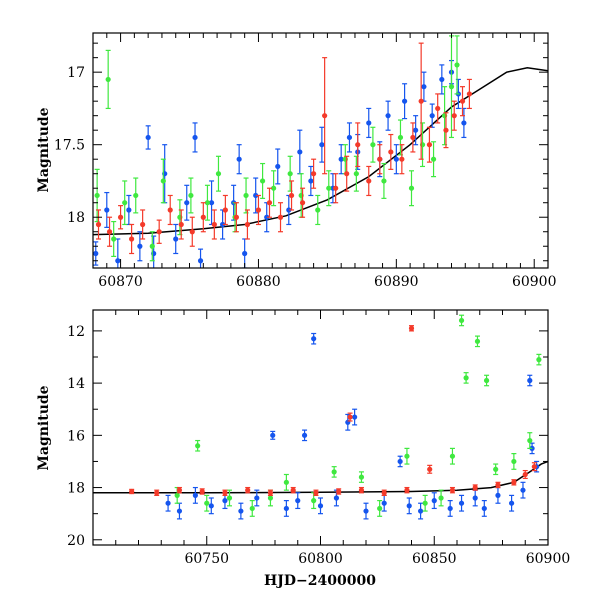 The image size is (600, 600). What do you see at coordinates (69, 146) in the screenshot?
I see `top-y-tick-label: 17.5` at bounding box center [69, 146].